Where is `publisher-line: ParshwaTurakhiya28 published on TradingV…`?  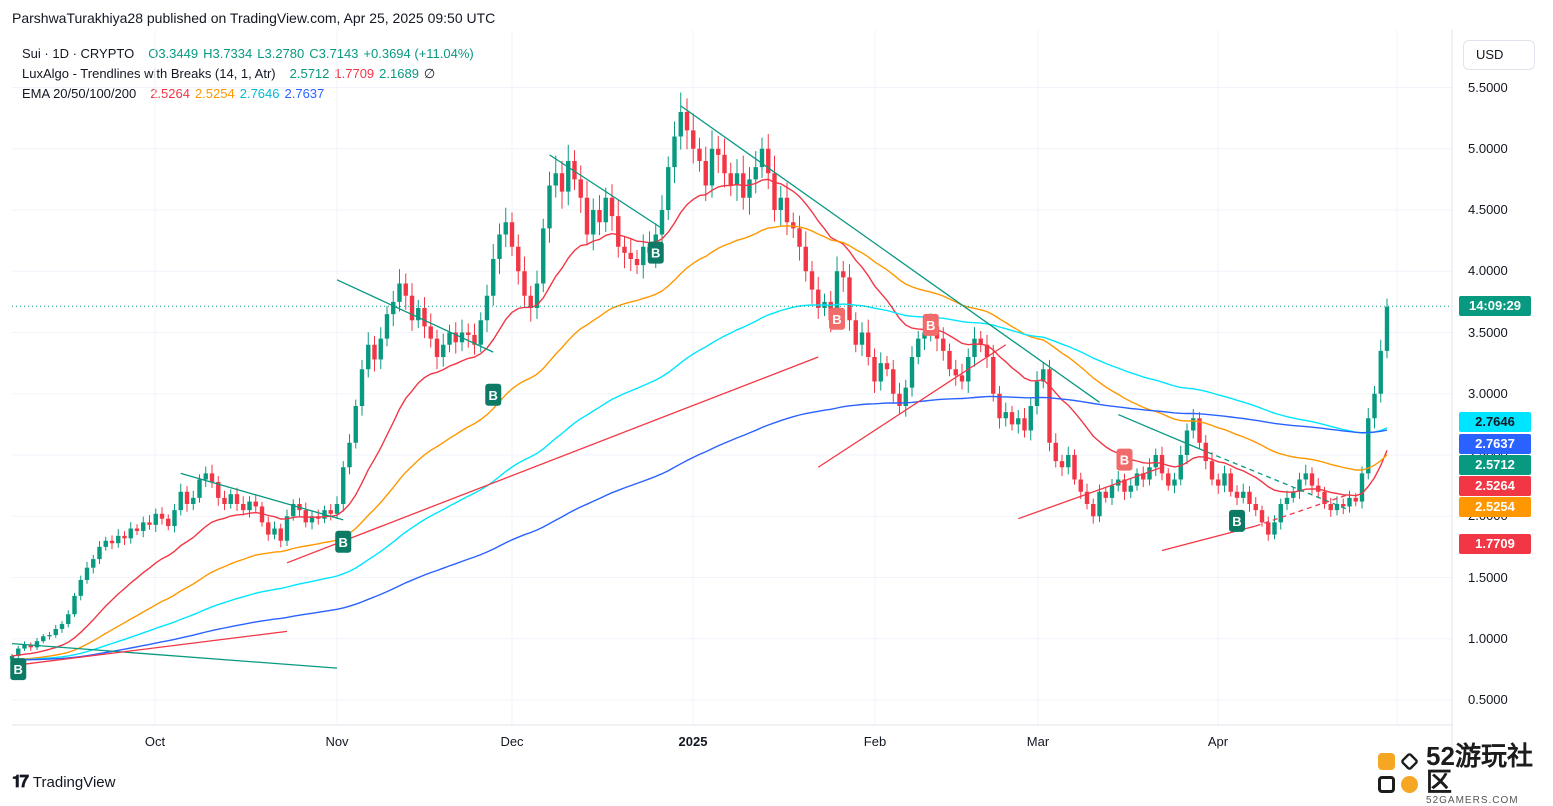 publisher-line: ParshwaTurakhiya28 published on TradingV… is located at coordinates (254, 18).